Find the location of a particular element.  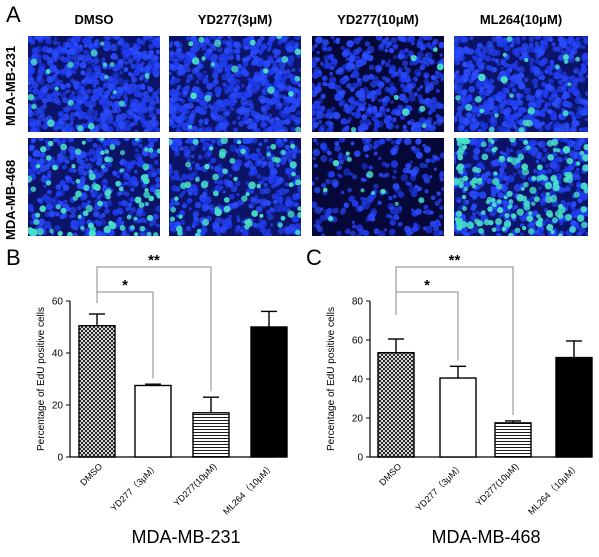

x-tick-label: ML264（10μM） is located at coordinates (553, 488).